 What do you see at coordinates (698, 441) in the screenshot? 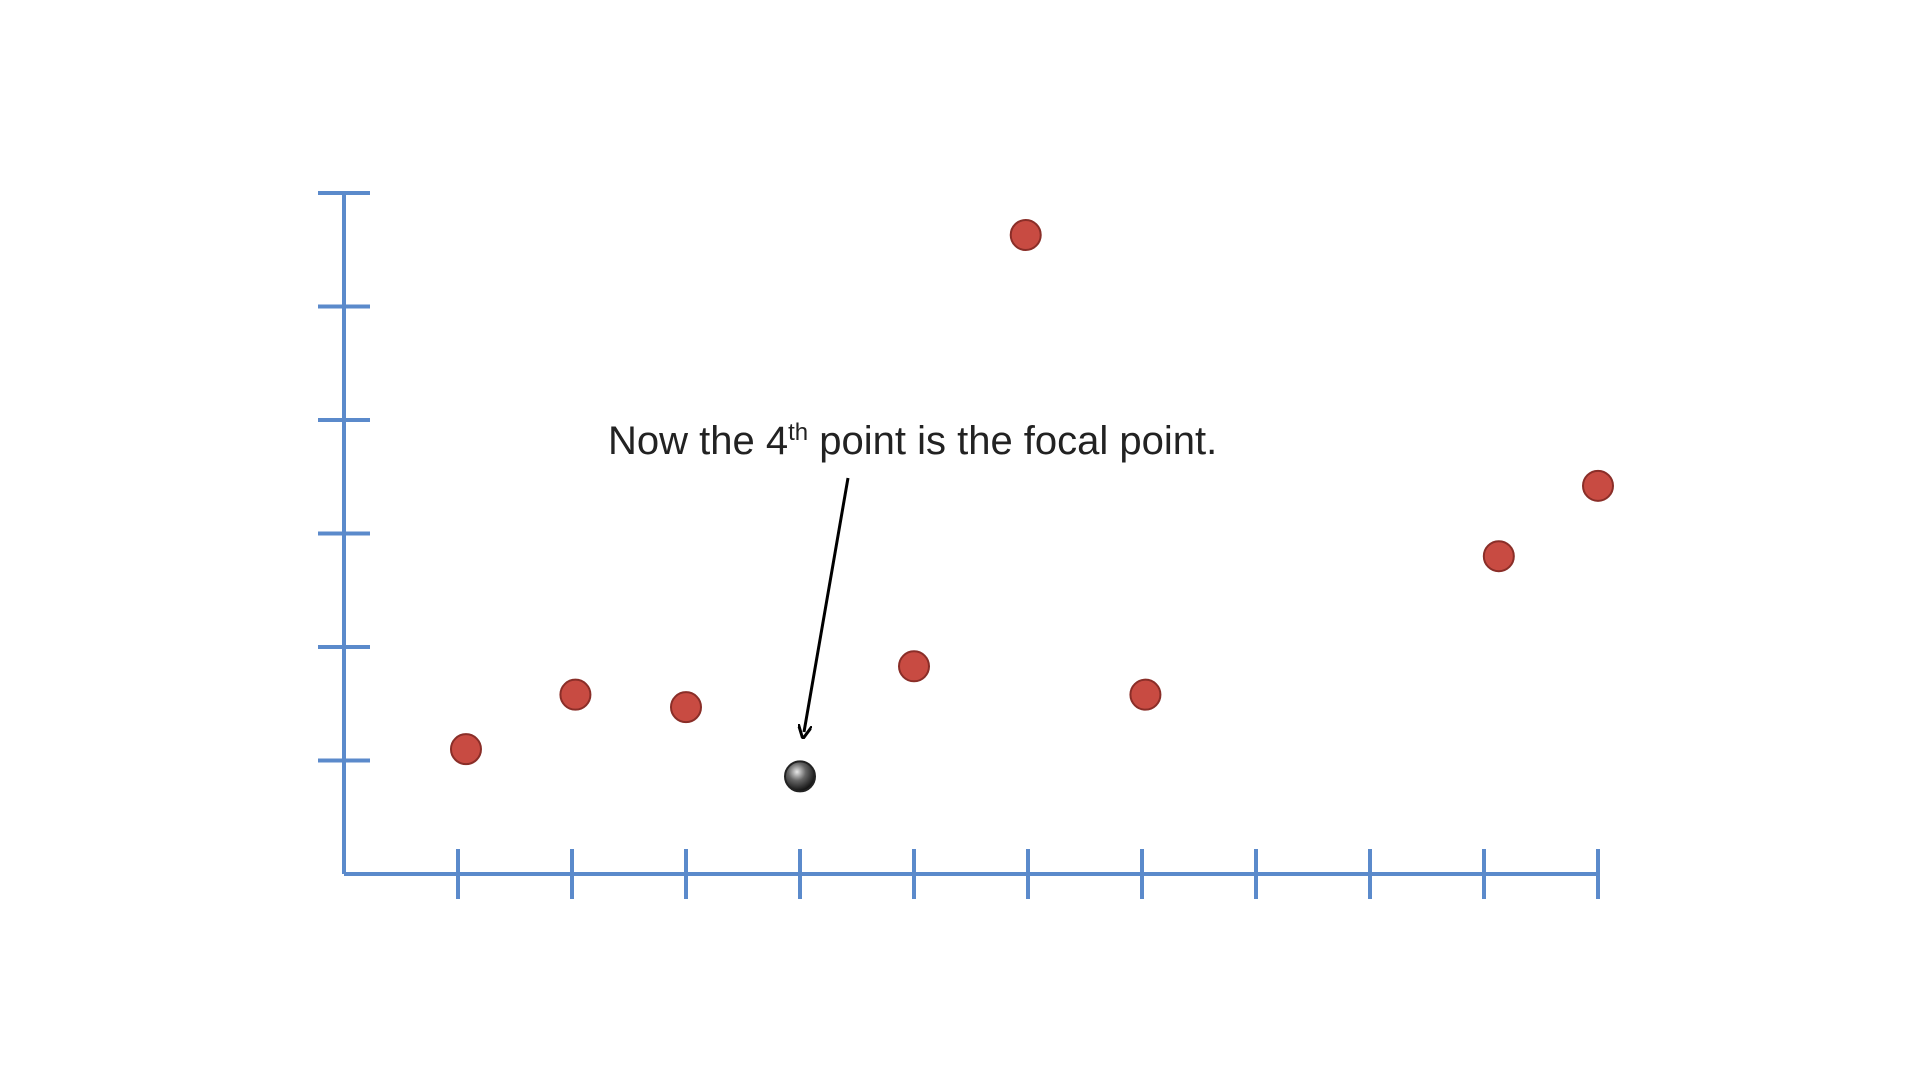
I see `annotation-text-before: Now the 4` at bounding box center [698, 441].